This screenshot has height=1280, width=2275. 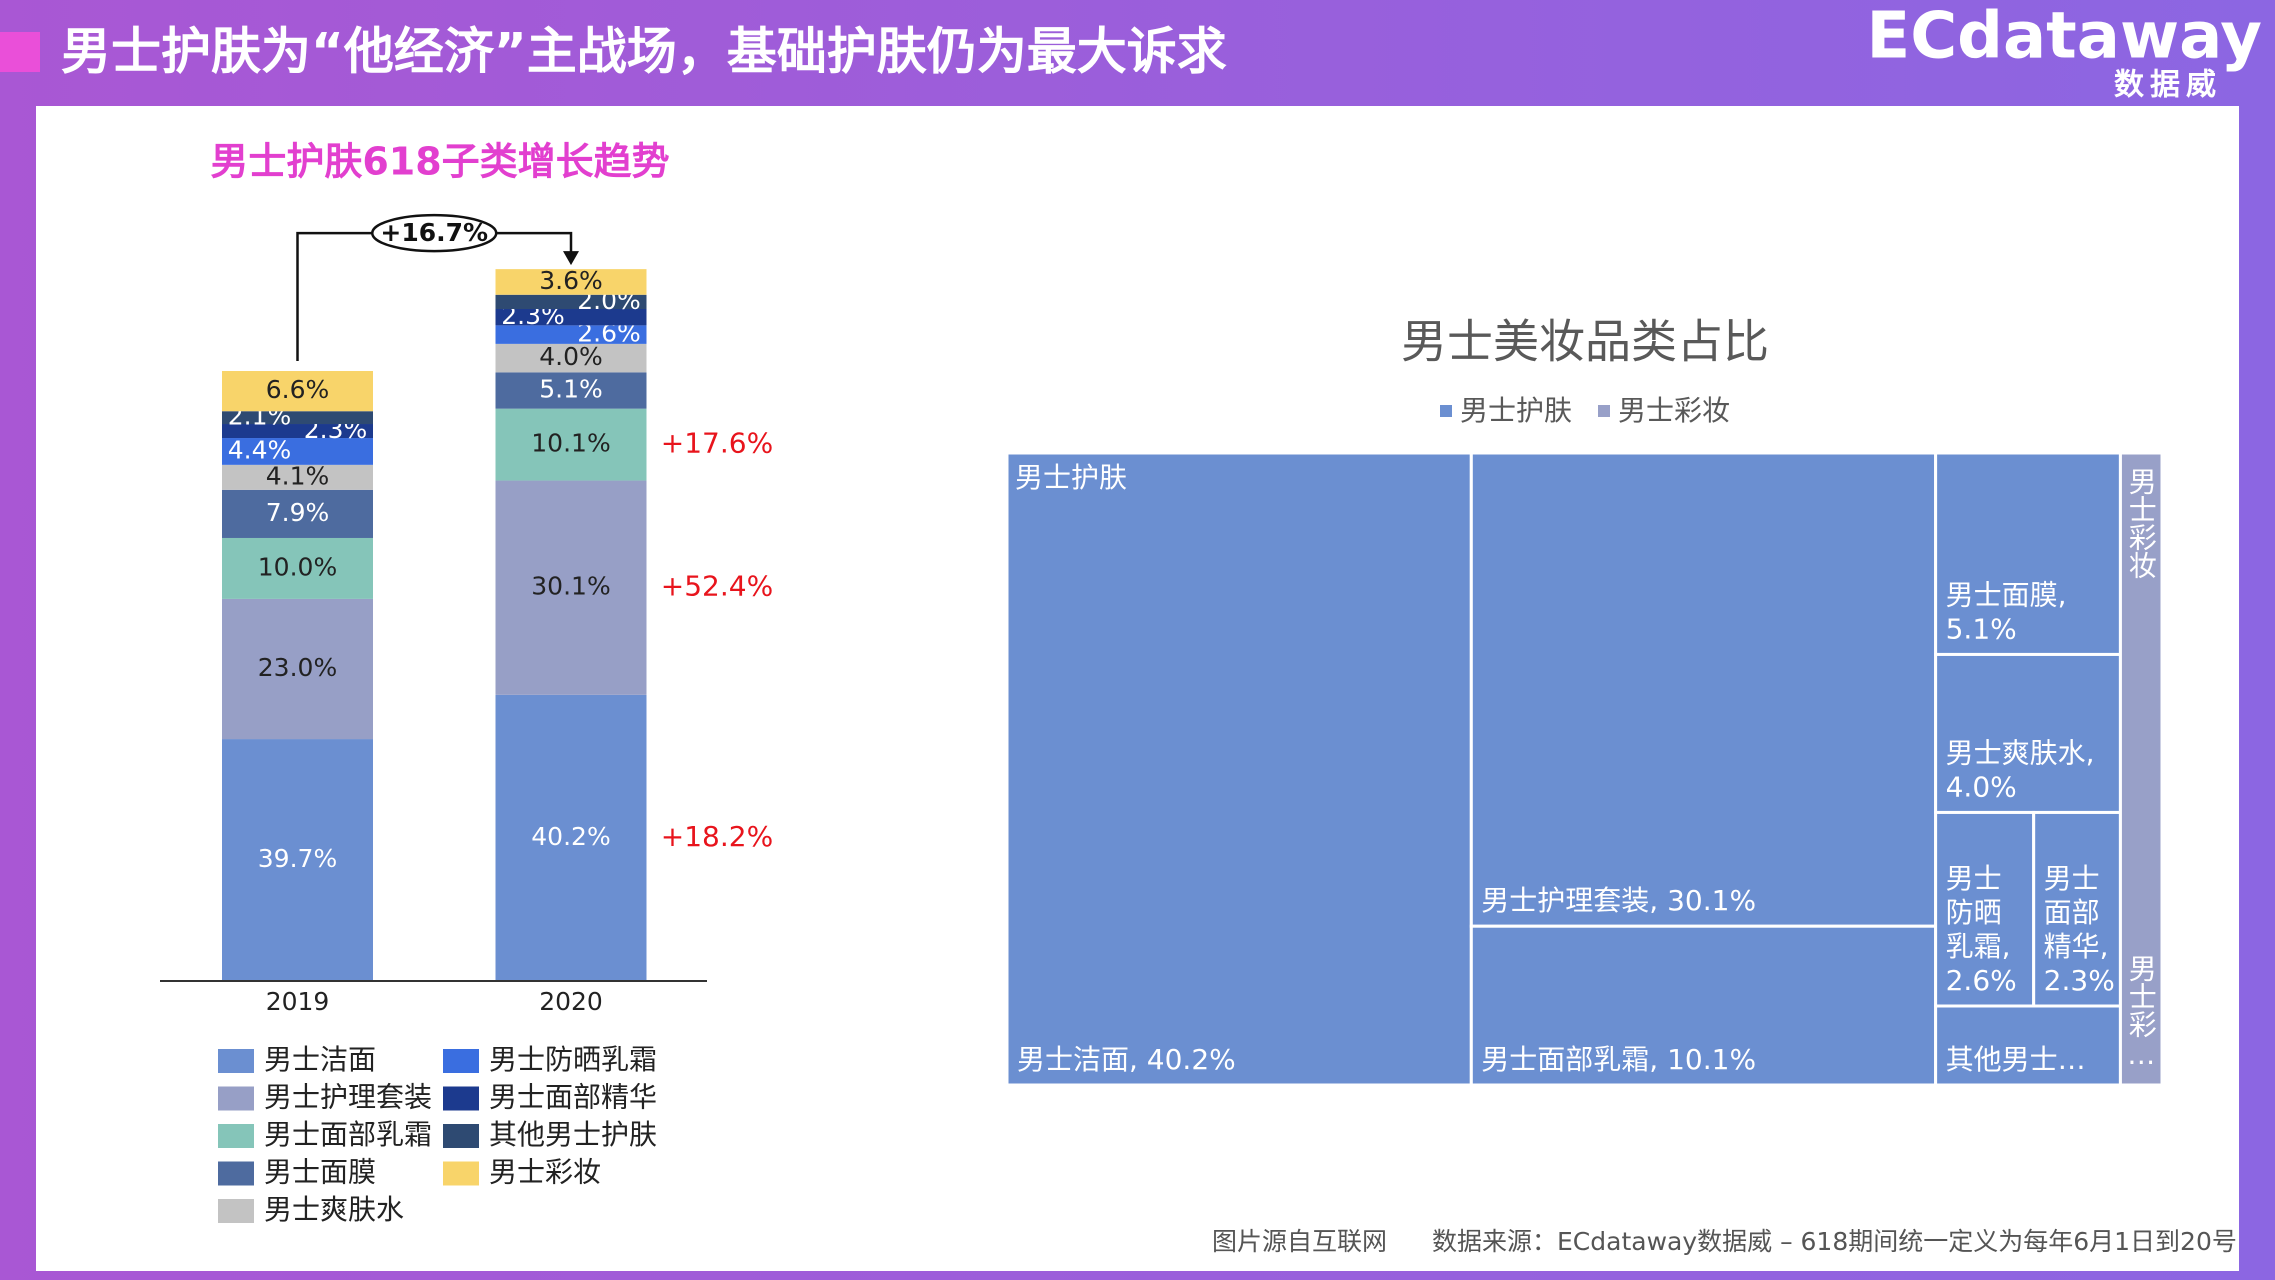 I want to click on logo-sub: 数据威, so click(x=2168, y=85).